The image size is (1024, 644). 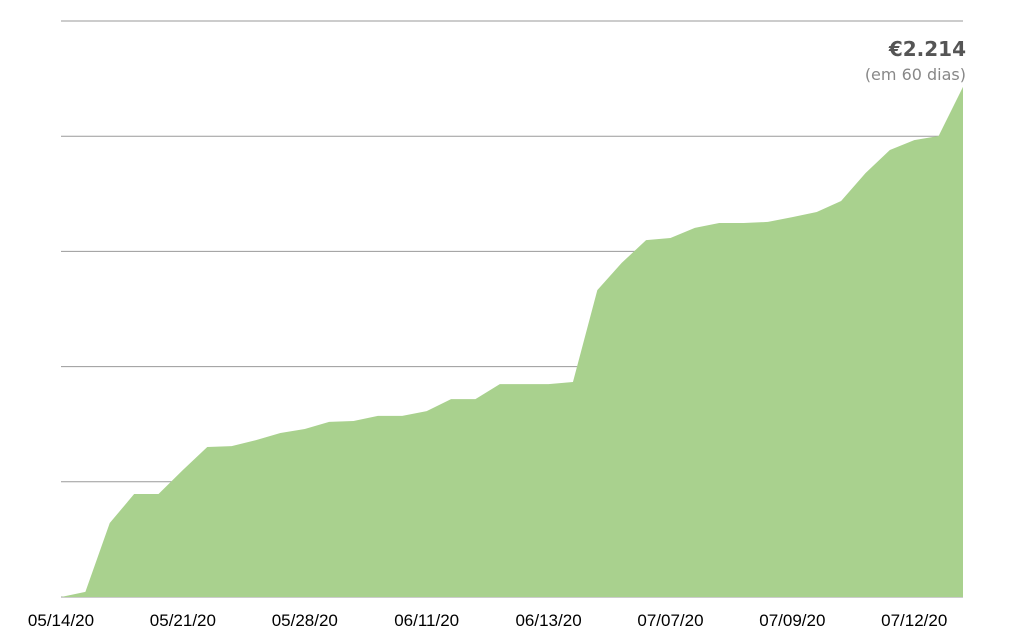 What do you see at coordinates (670, 620) in the screenshot?
I see `x-tick-label: 07/07/20` at bounding box center [670, 620].